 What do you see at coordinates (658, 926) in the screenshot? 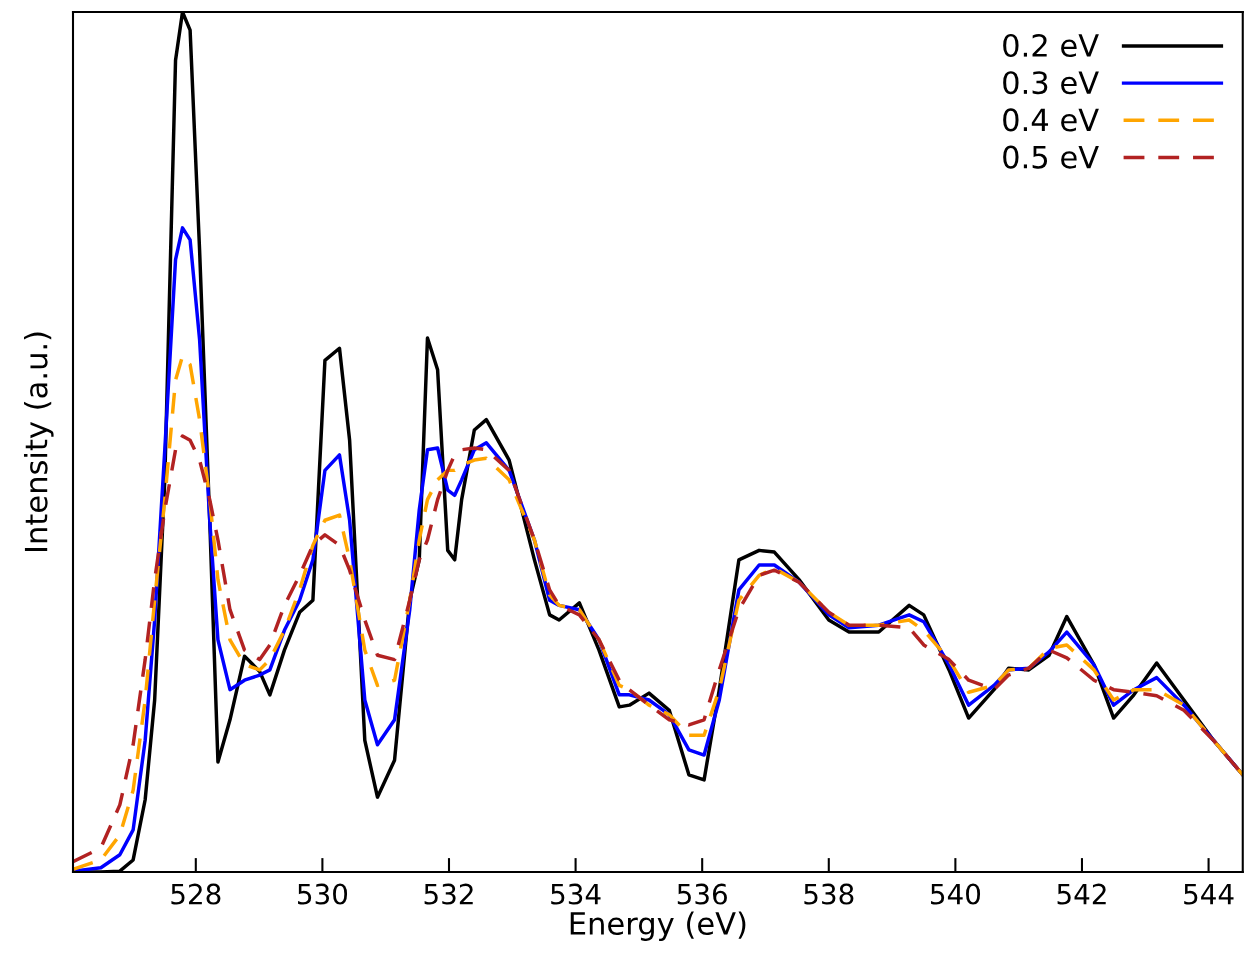
I see `x-axis-title: Energy (eV)` at bounding box center [658, 926].